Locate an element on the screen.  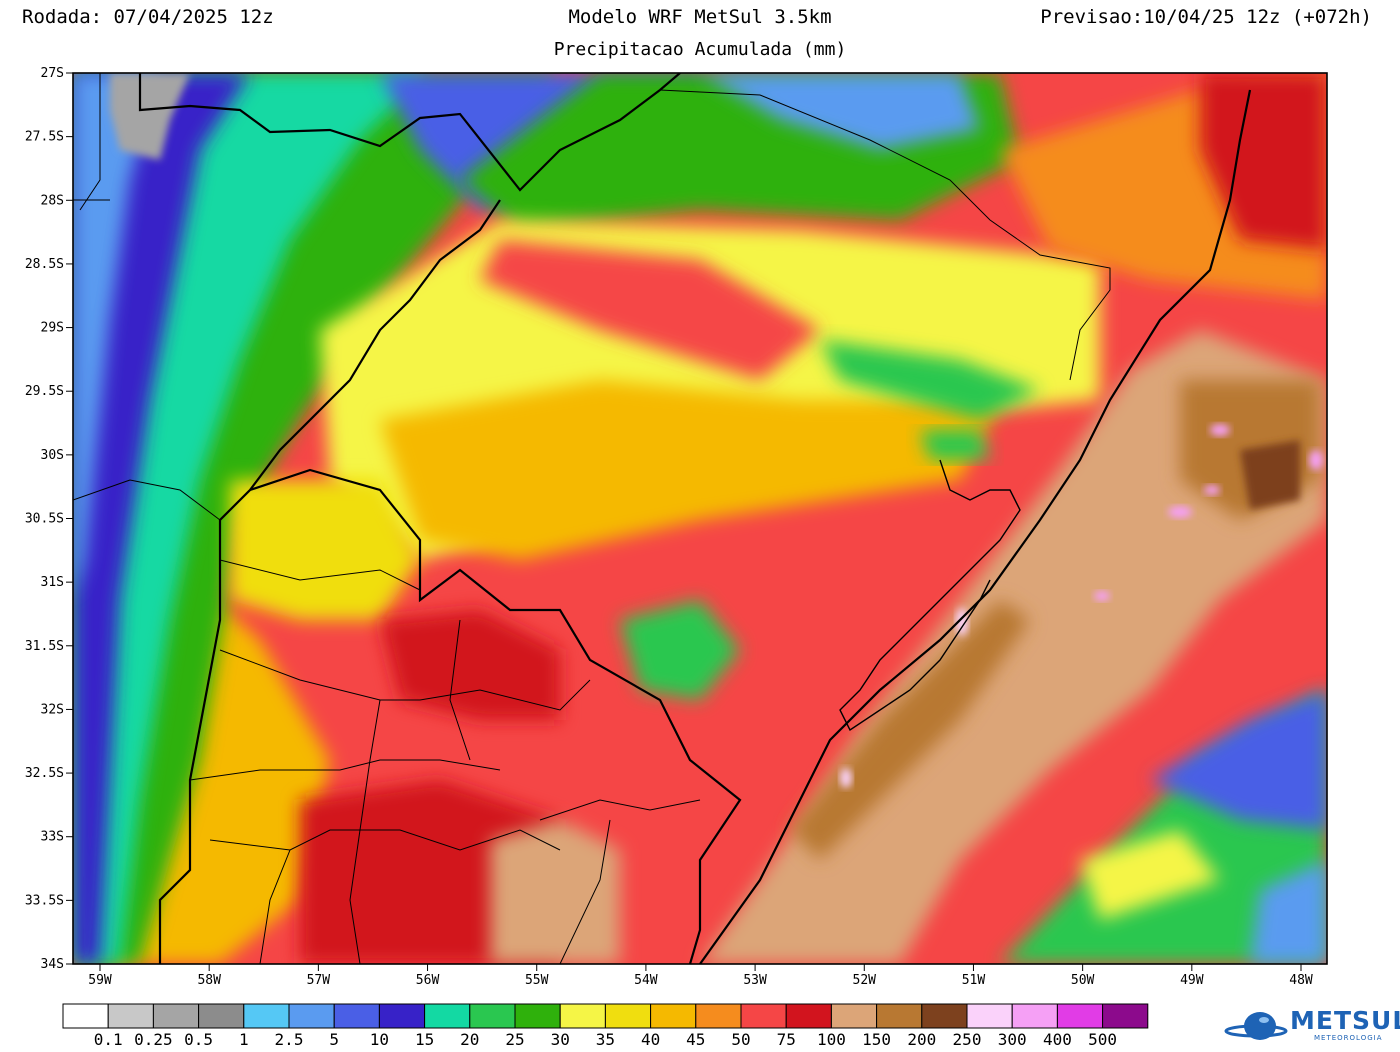
lon-tick-label: 57W is located at coordinates (319, 980).